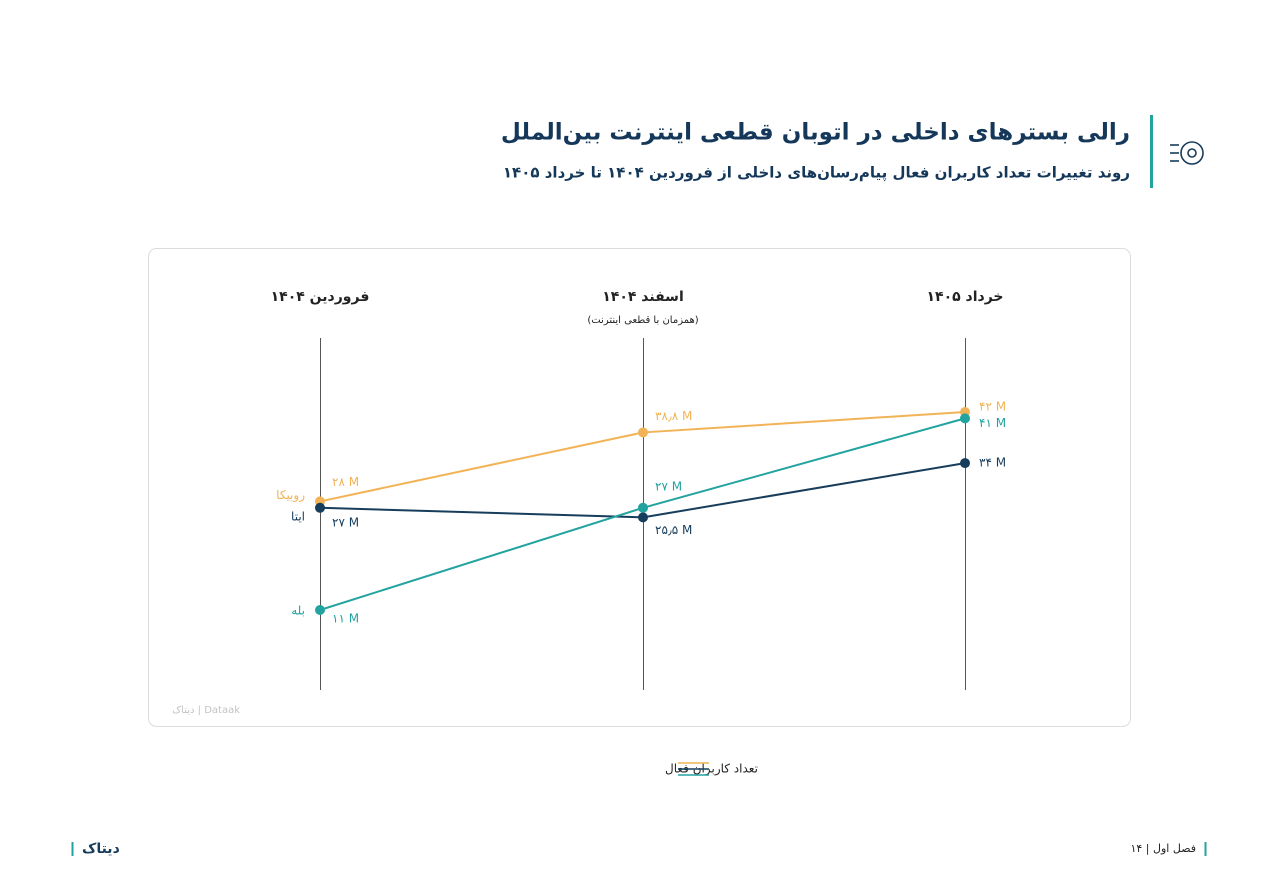 Image resolution: width=1280 pixels, height=891 pixels. Describe the element at coordinates (992, 407) in the screenshot. I see `value-label: ۴۲ M` at that location.